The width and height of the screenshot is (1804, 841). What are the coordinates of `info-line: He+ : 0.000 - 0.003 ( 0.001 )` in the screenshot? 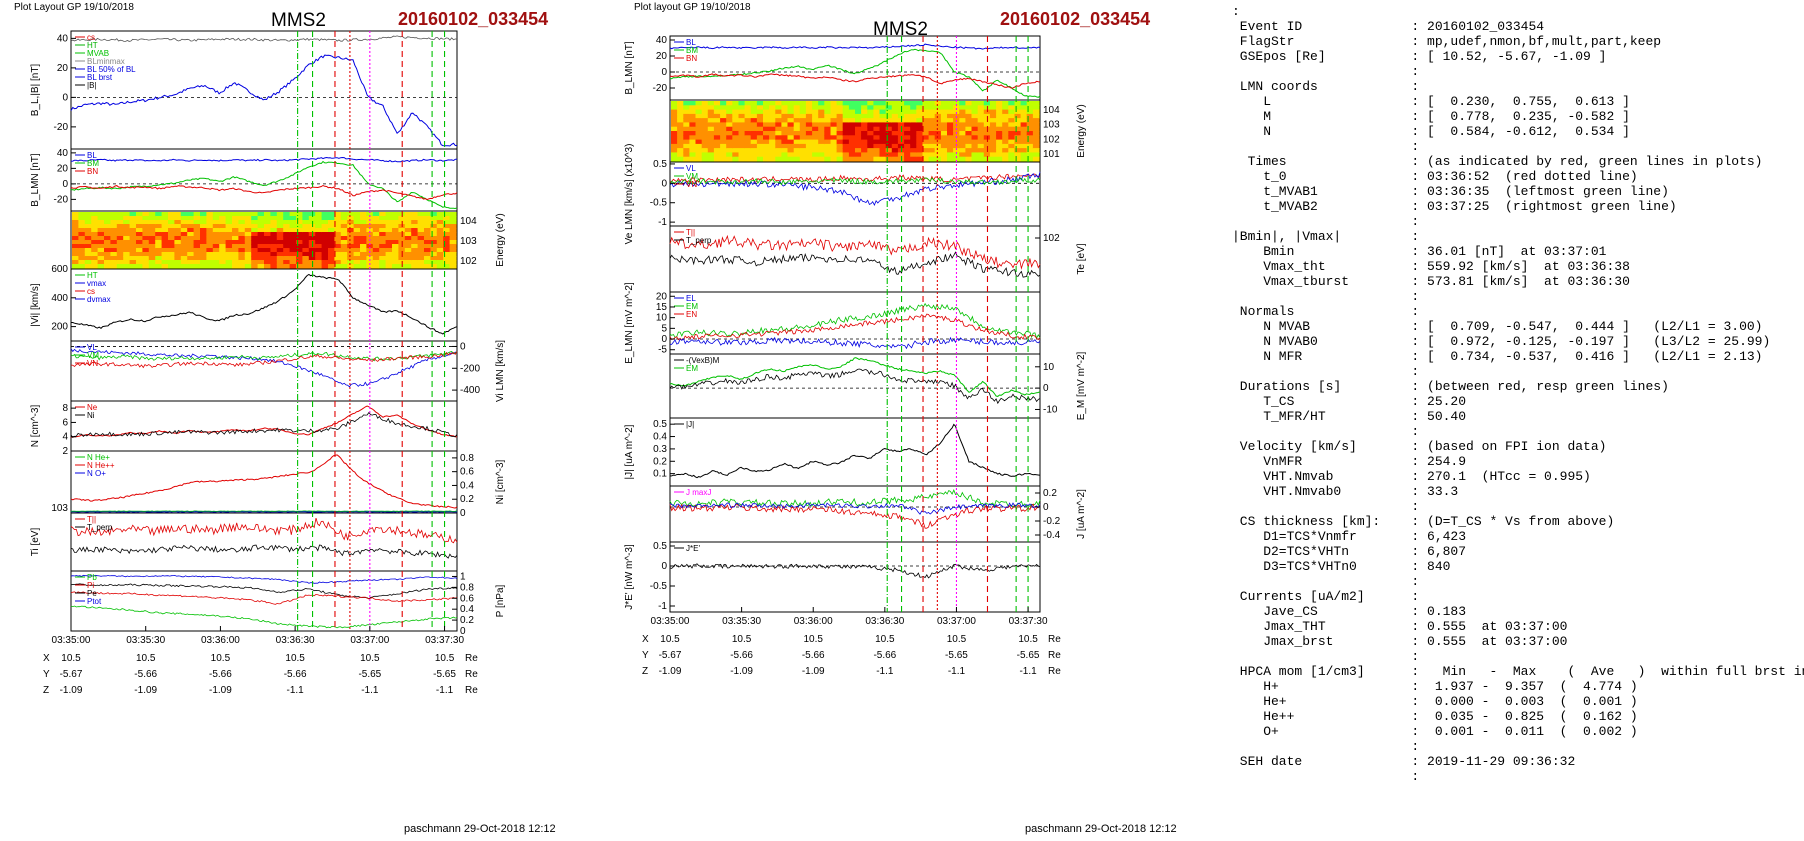 It's located at (1435, 701).